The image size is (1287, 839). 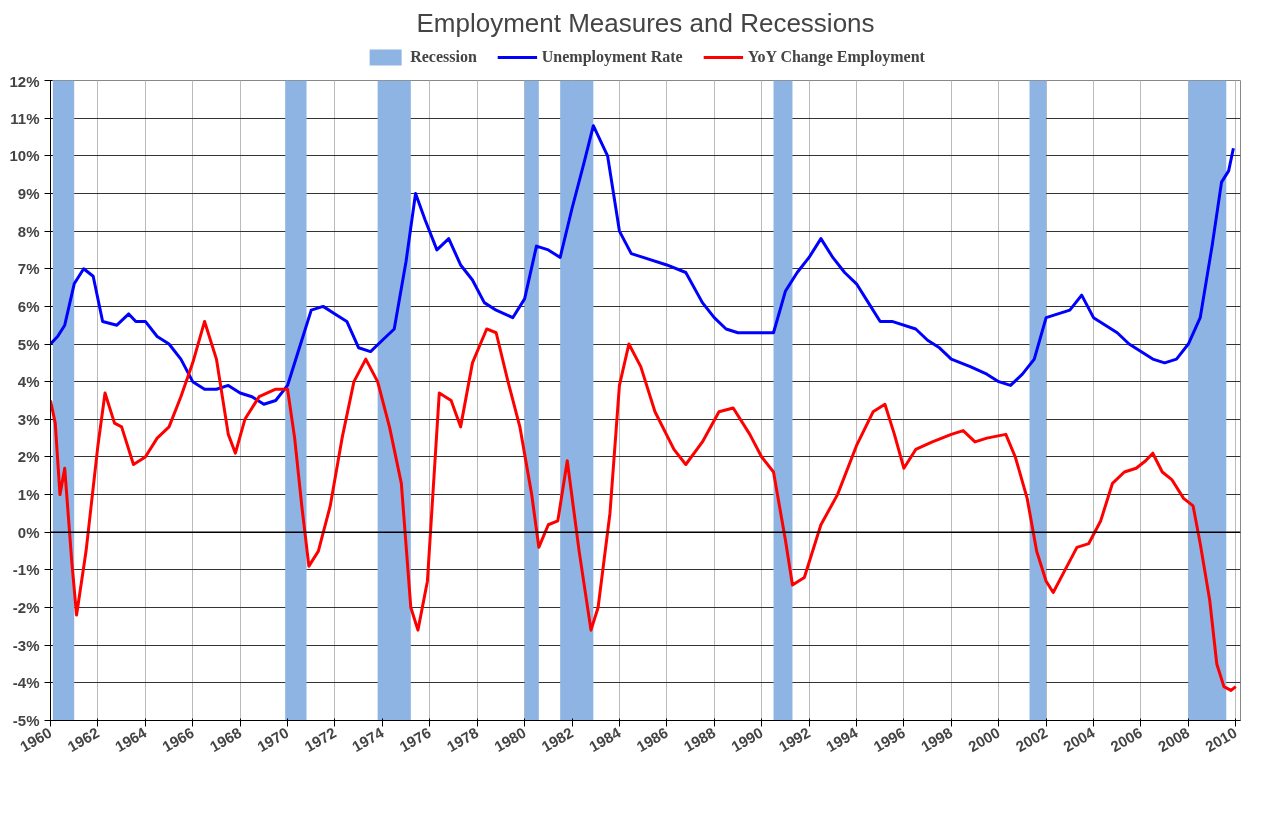 I want to click on x-tick-label: 2008, so click(x=1173, y=739).